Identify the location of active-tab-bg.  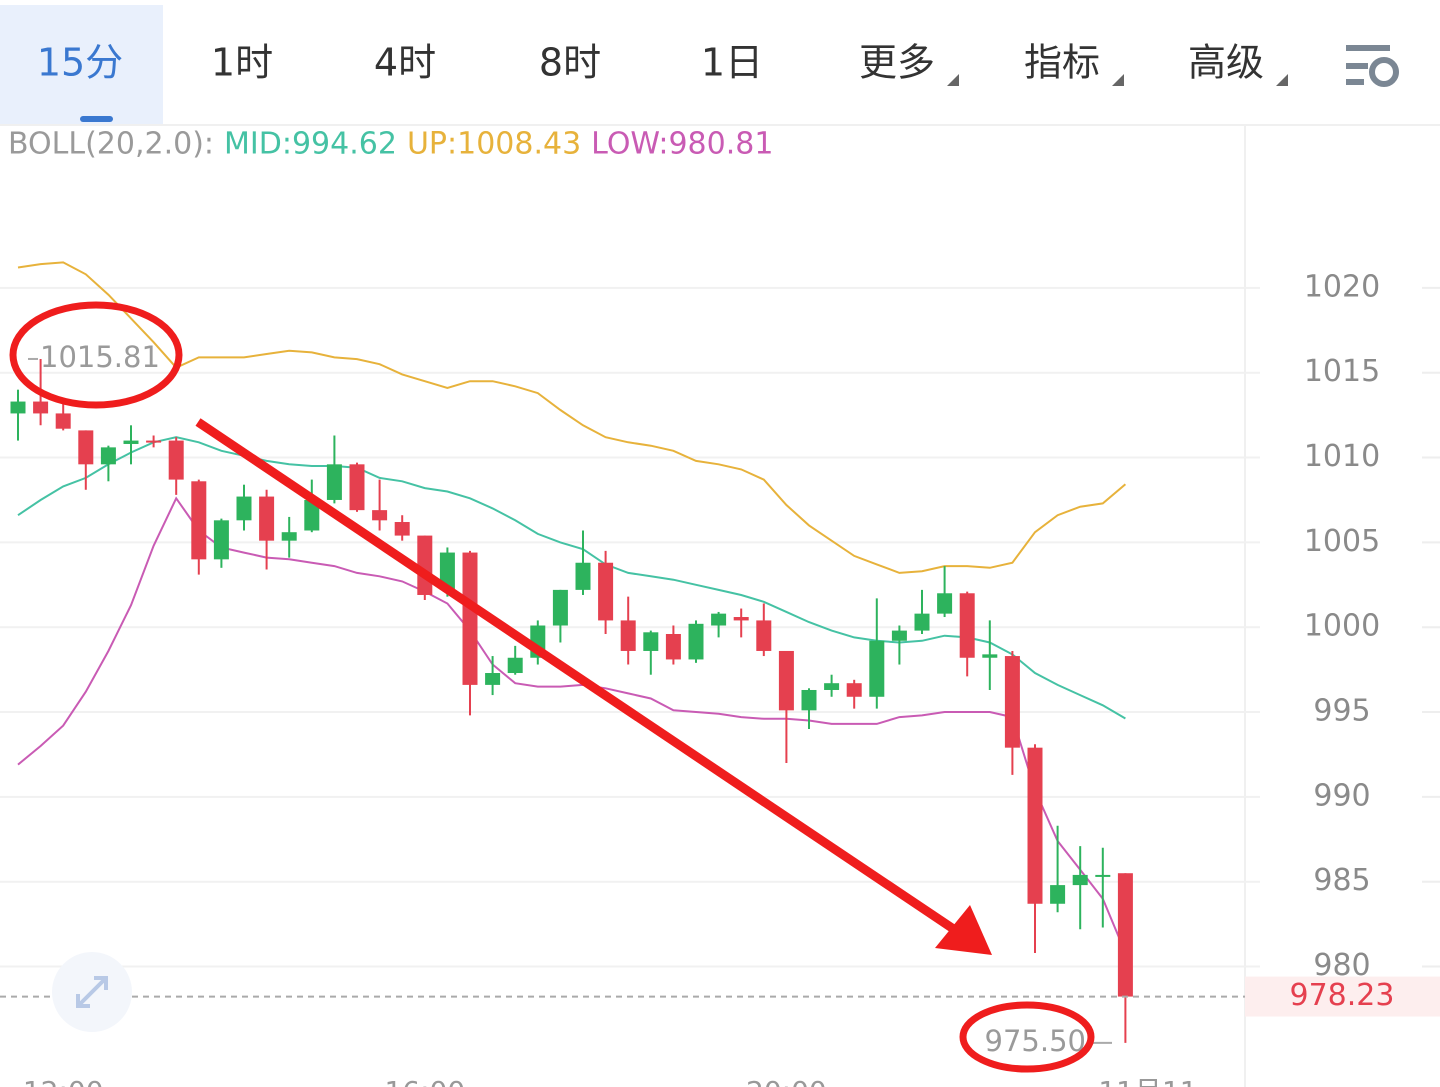
(81, 65).